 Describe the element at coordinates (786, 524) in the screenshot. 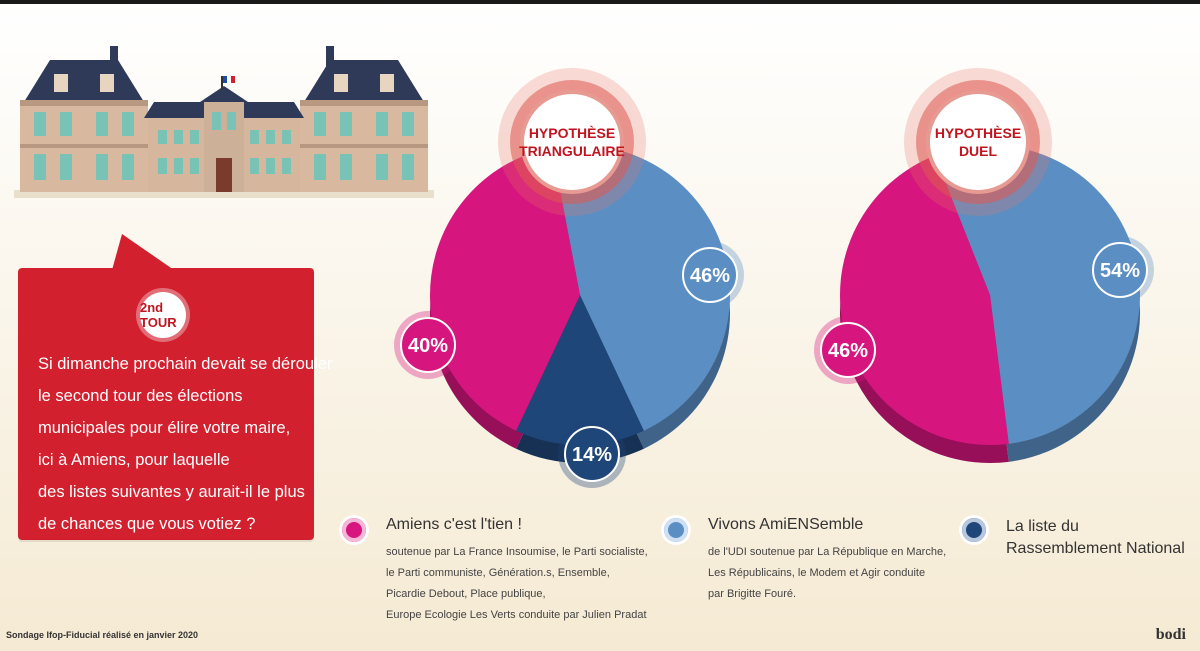

I see `legend-title: Vivons AmiENSemble` at that location.